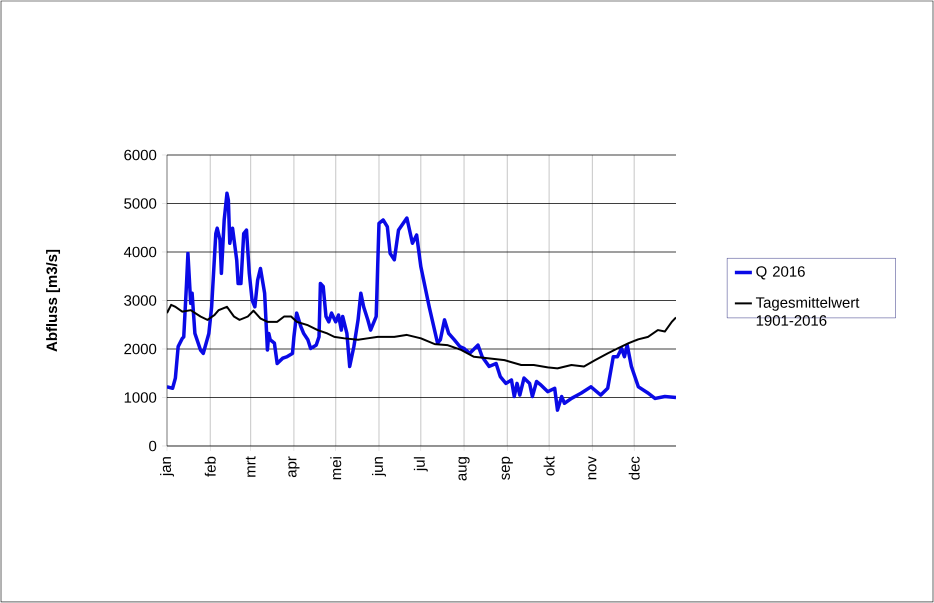 This screenshot has width=934, height=603. Describe the element at coordinates (379, 466) in the screenshot. I see `x-tick-label: jun` at that location.